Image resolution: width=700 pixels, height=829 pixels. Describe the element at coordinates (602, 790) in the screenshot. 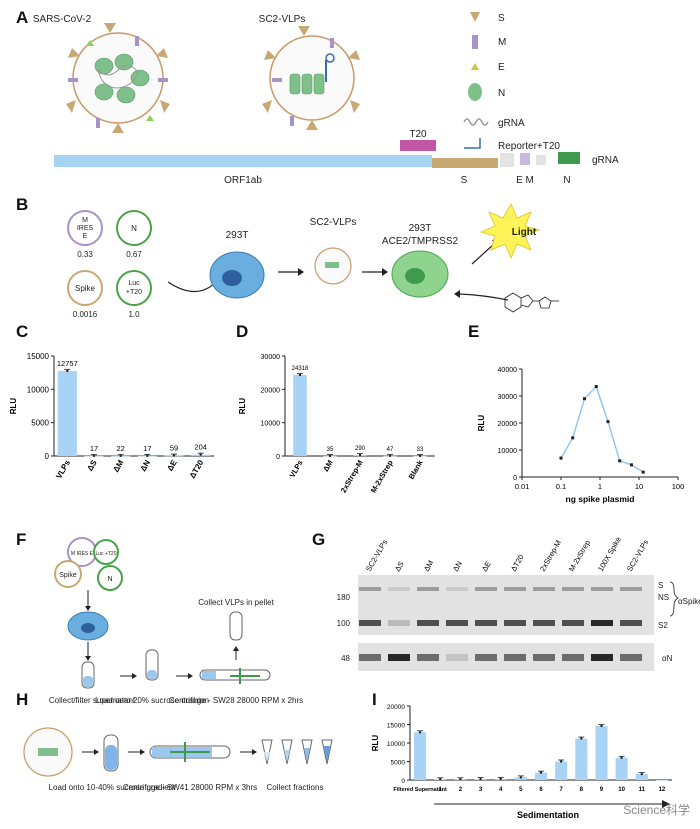

I see `x-tick-label: 9` at that location.